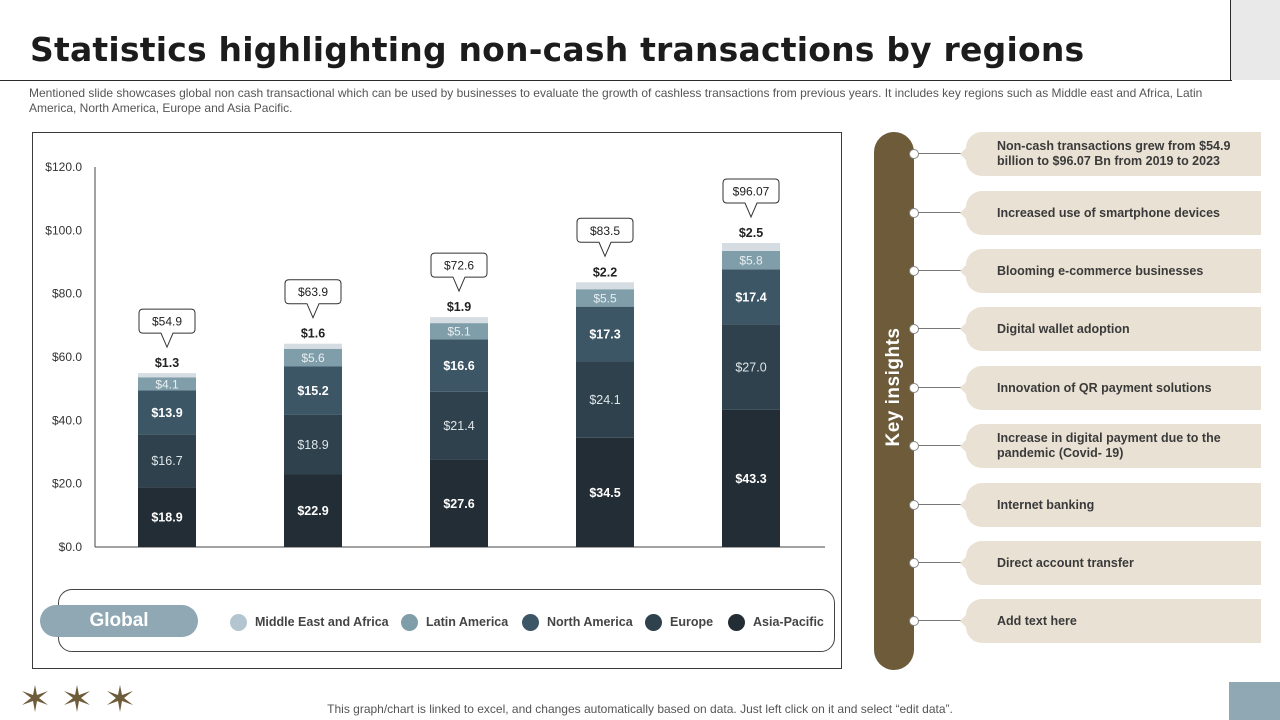  I want to click on data-label: $34.5, so click(604, 493).